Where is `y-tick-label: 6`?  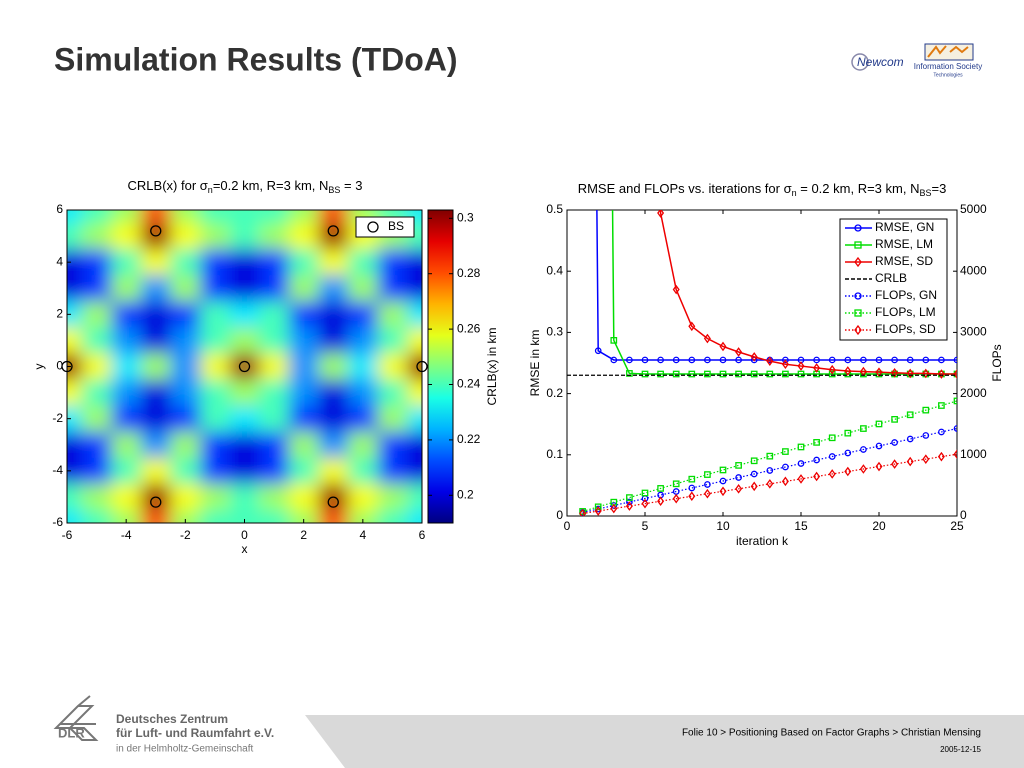 y-tick-label: 6 is located at coordinates (59, 209).